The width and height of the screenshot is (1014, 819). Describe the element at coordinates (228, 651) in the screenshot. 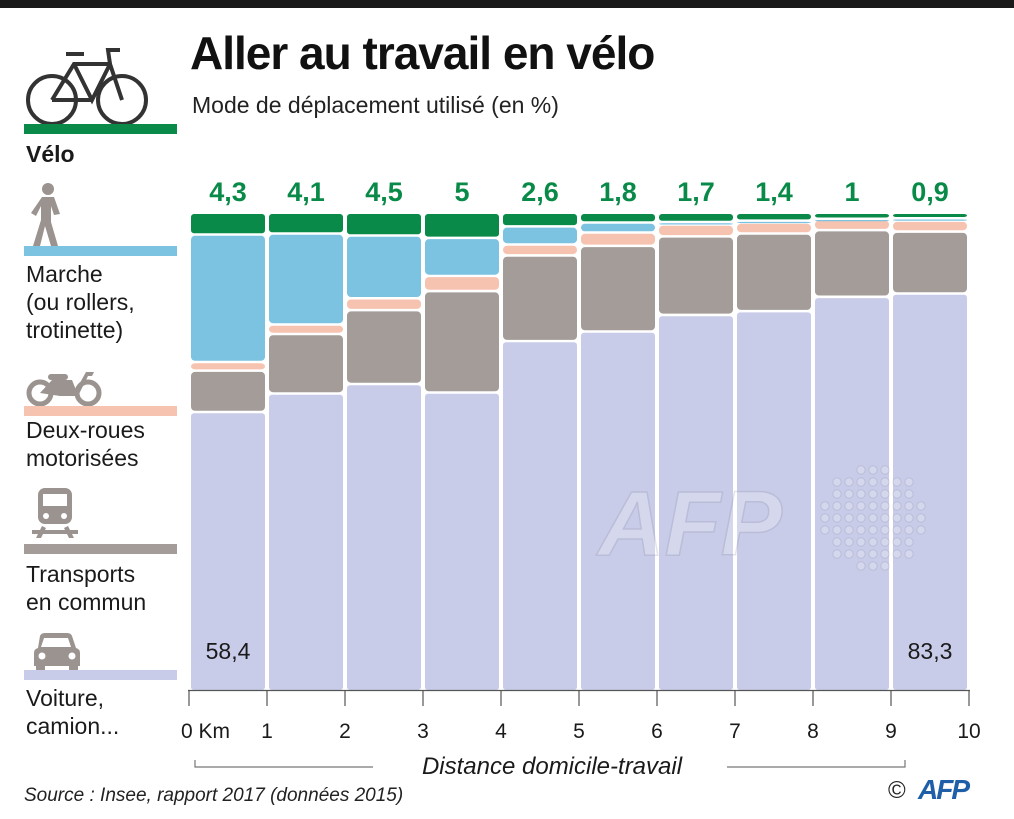

I see `annotation-0-1: 58,4` at that location.